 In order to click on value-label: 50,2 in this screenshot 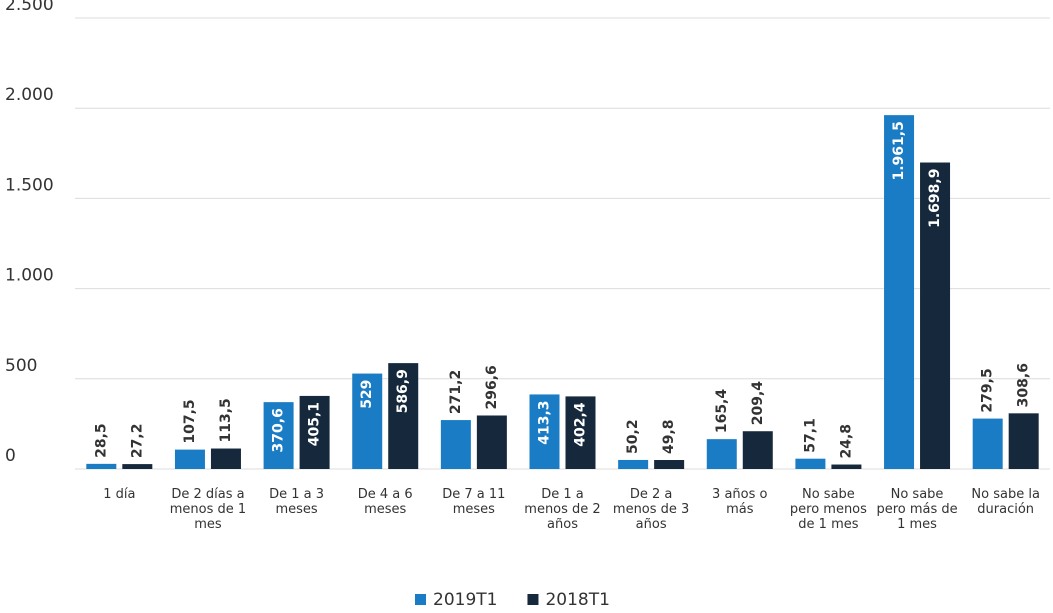, I will do `click(633, 436)`.